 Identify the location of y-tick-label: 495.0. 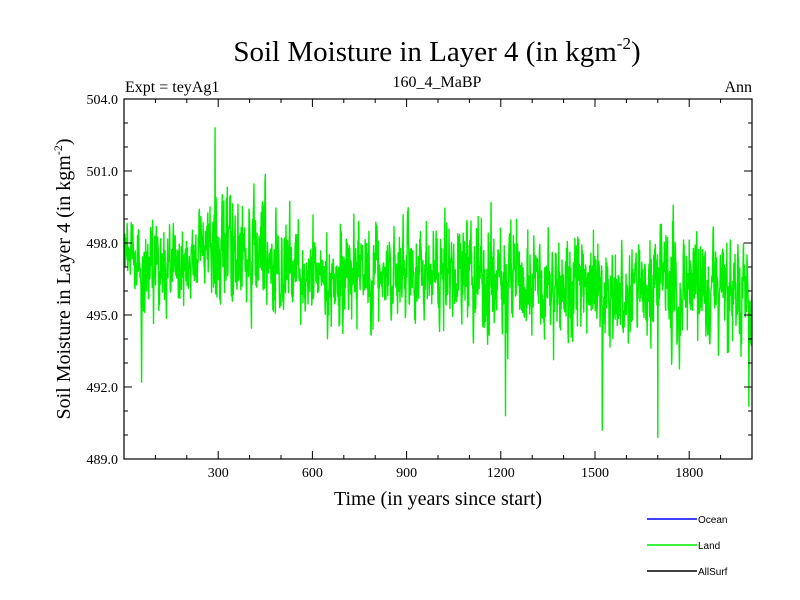
(103, 316).